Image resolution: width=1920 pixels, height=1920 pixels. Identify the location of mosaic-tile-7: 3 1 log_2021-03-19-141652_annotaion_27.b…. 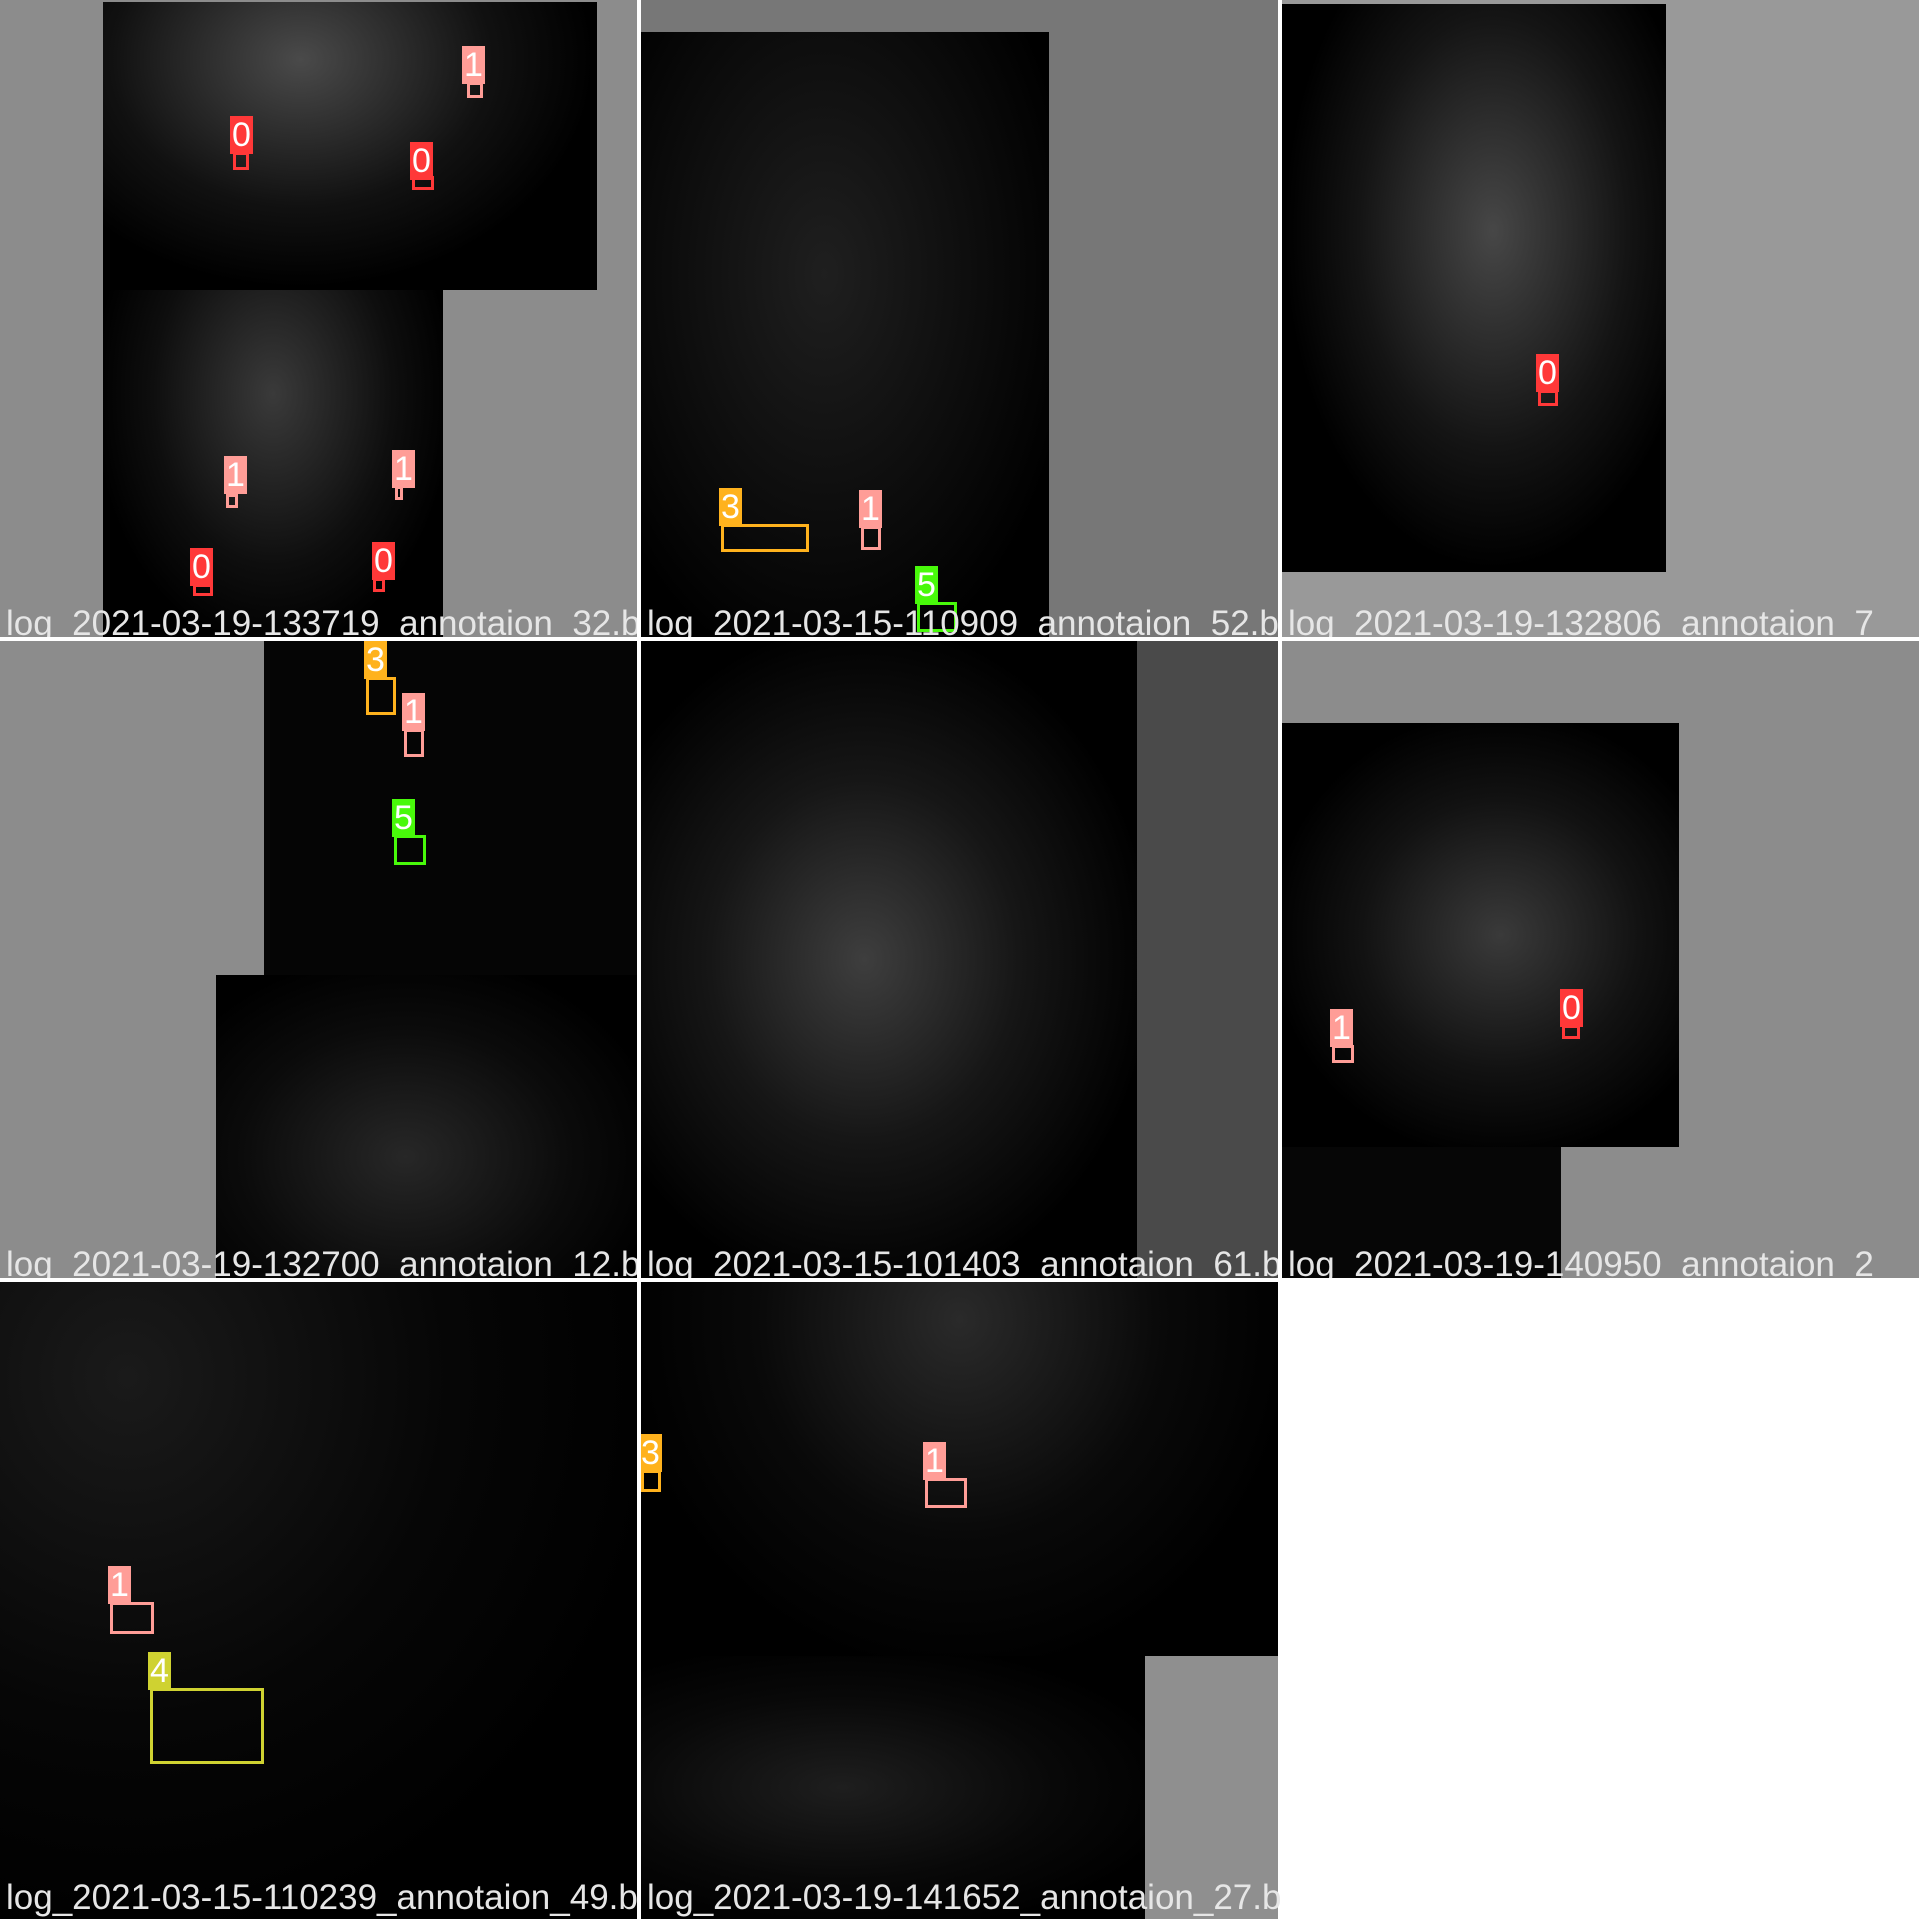
(984, 1600).